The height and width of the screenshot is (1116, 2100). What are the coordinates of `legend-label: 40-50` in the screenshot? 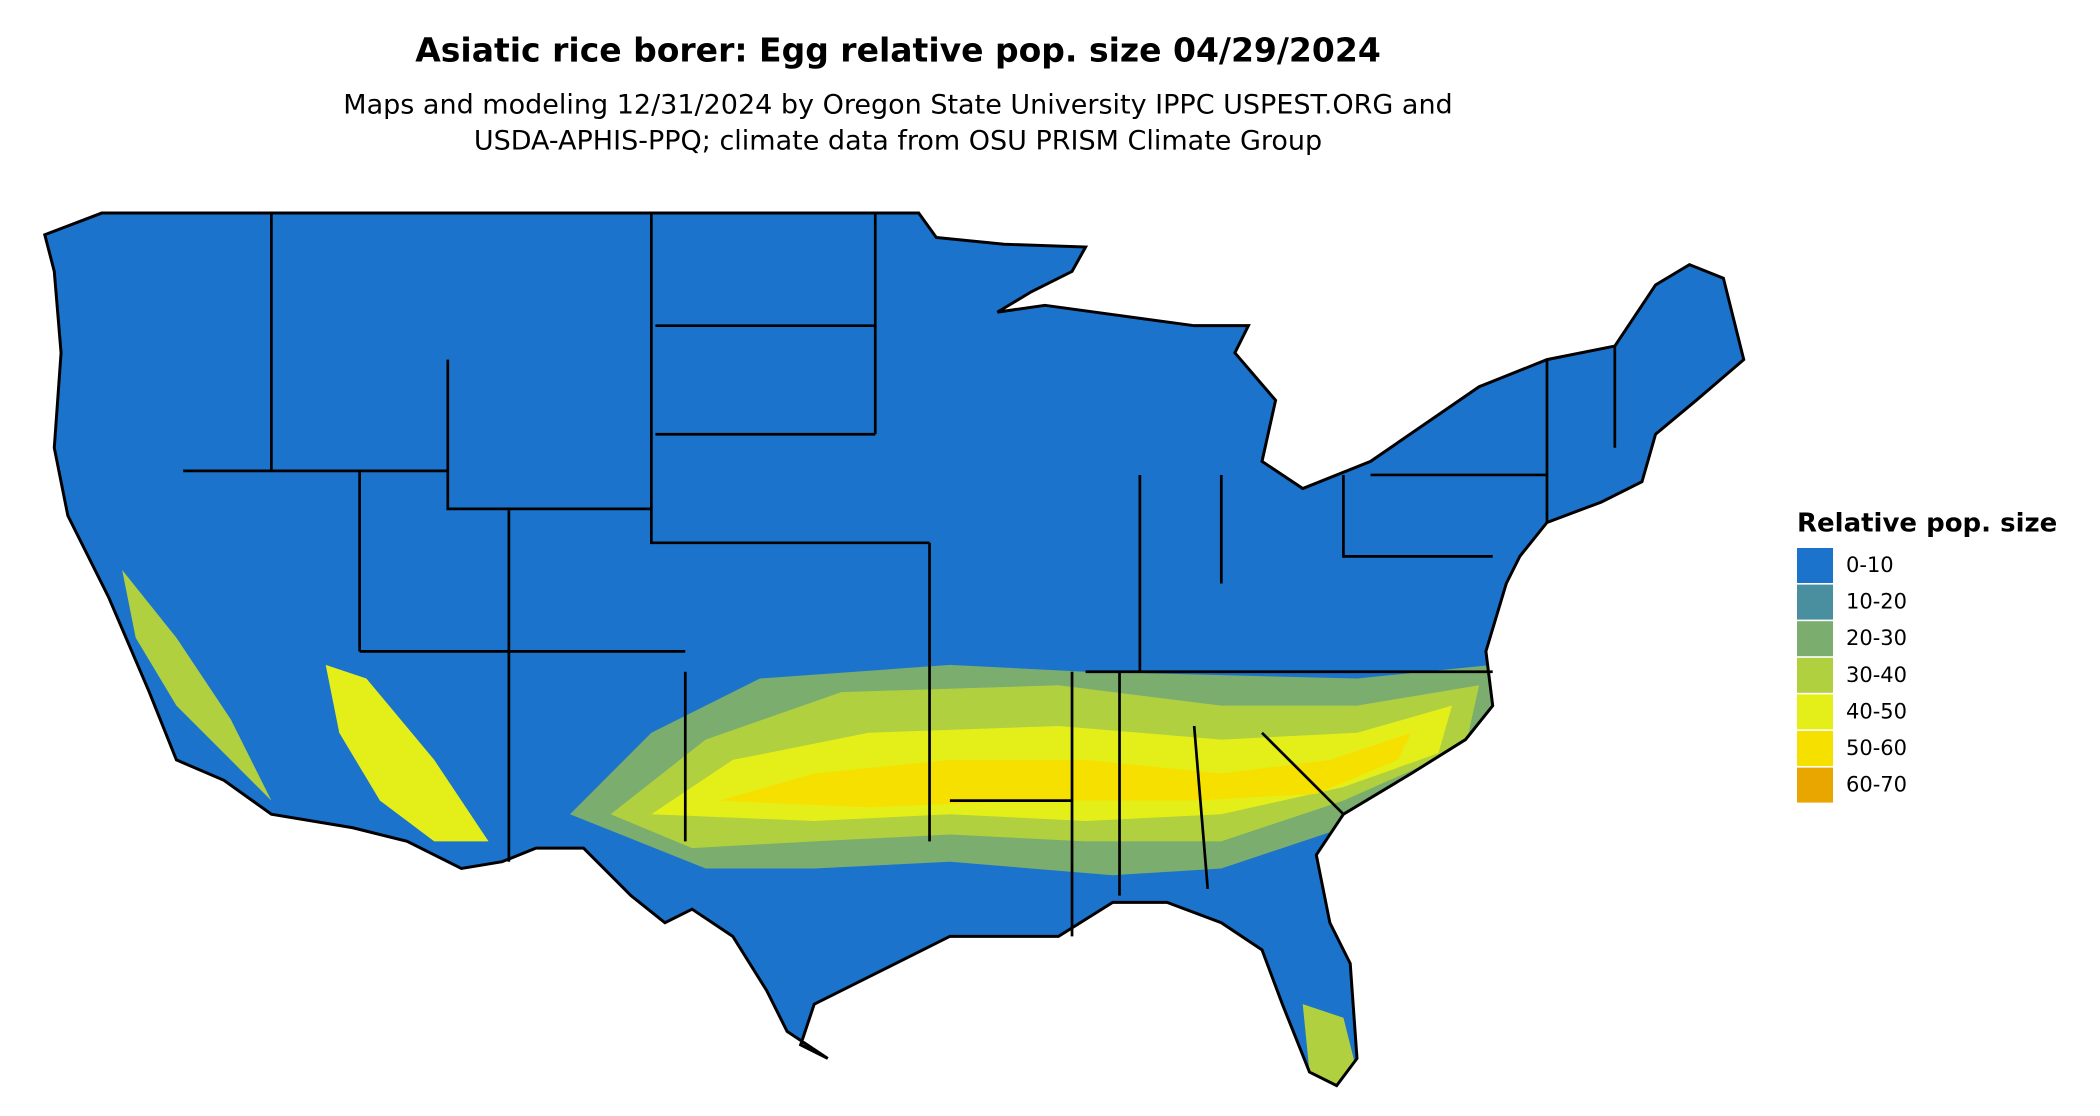 It's located at (1876, 711).